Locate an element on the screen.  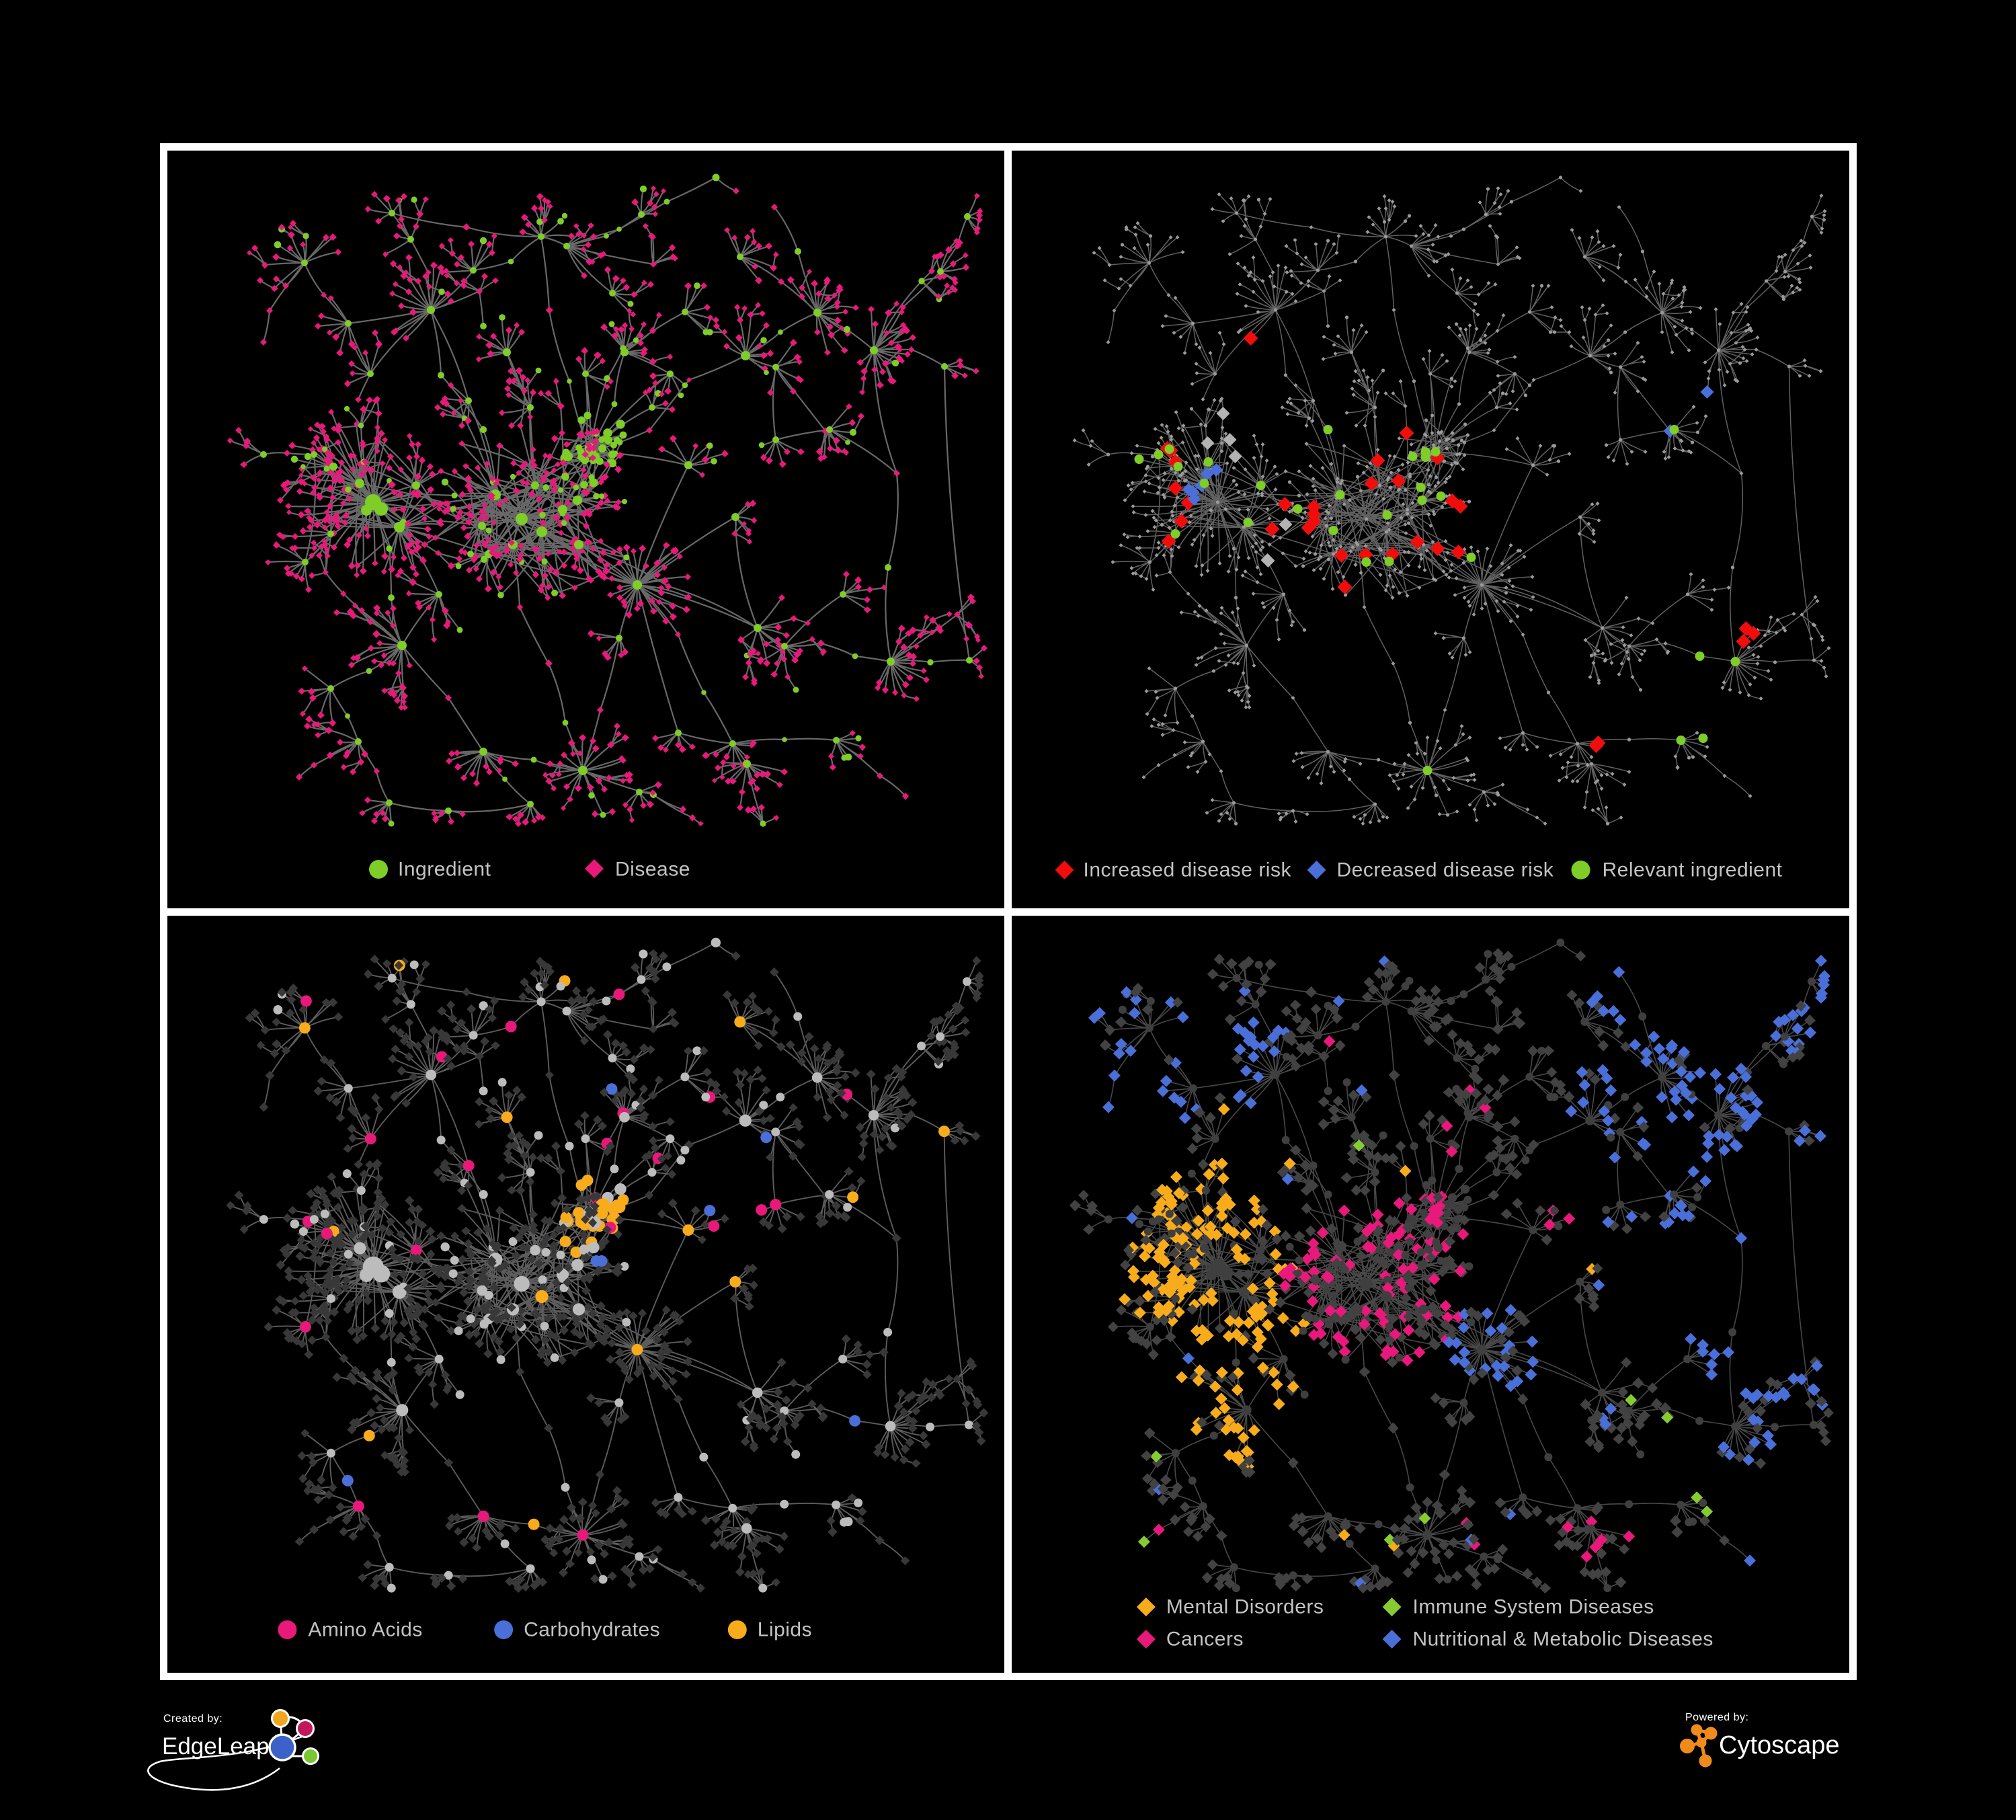
svg-text: Carbohydrates is located at coordinates (592, 1630).